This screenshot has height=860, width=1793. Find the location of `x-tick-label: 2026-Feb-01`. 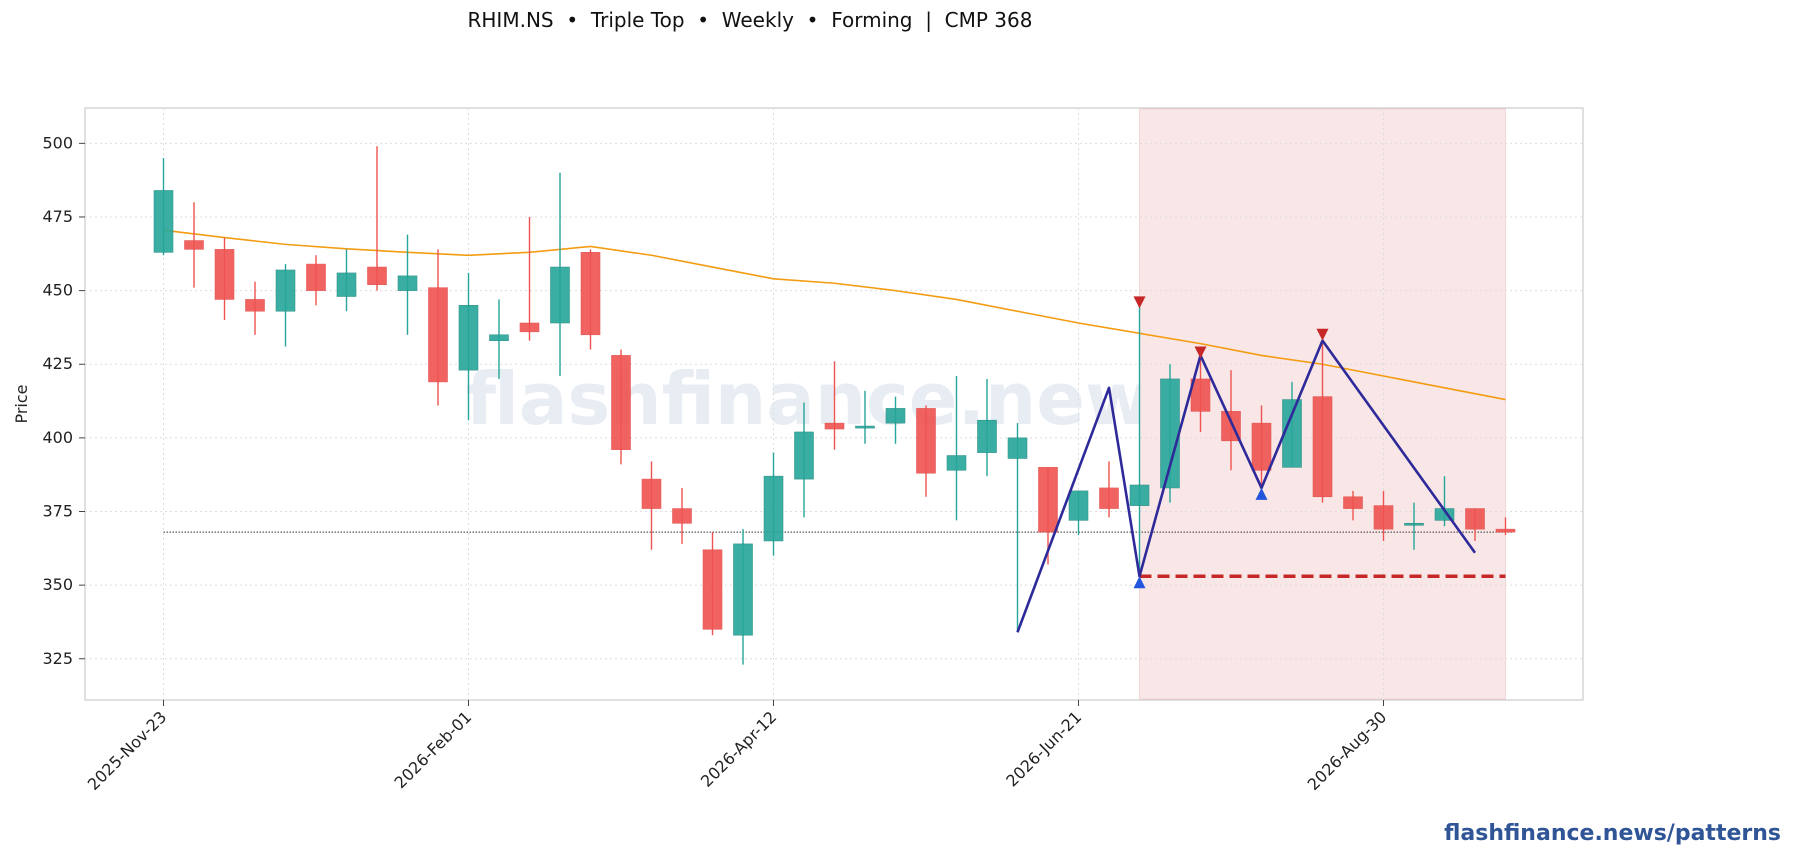

x-tick-label: 2026-Feb-01 is located at coordinates (433, 749).